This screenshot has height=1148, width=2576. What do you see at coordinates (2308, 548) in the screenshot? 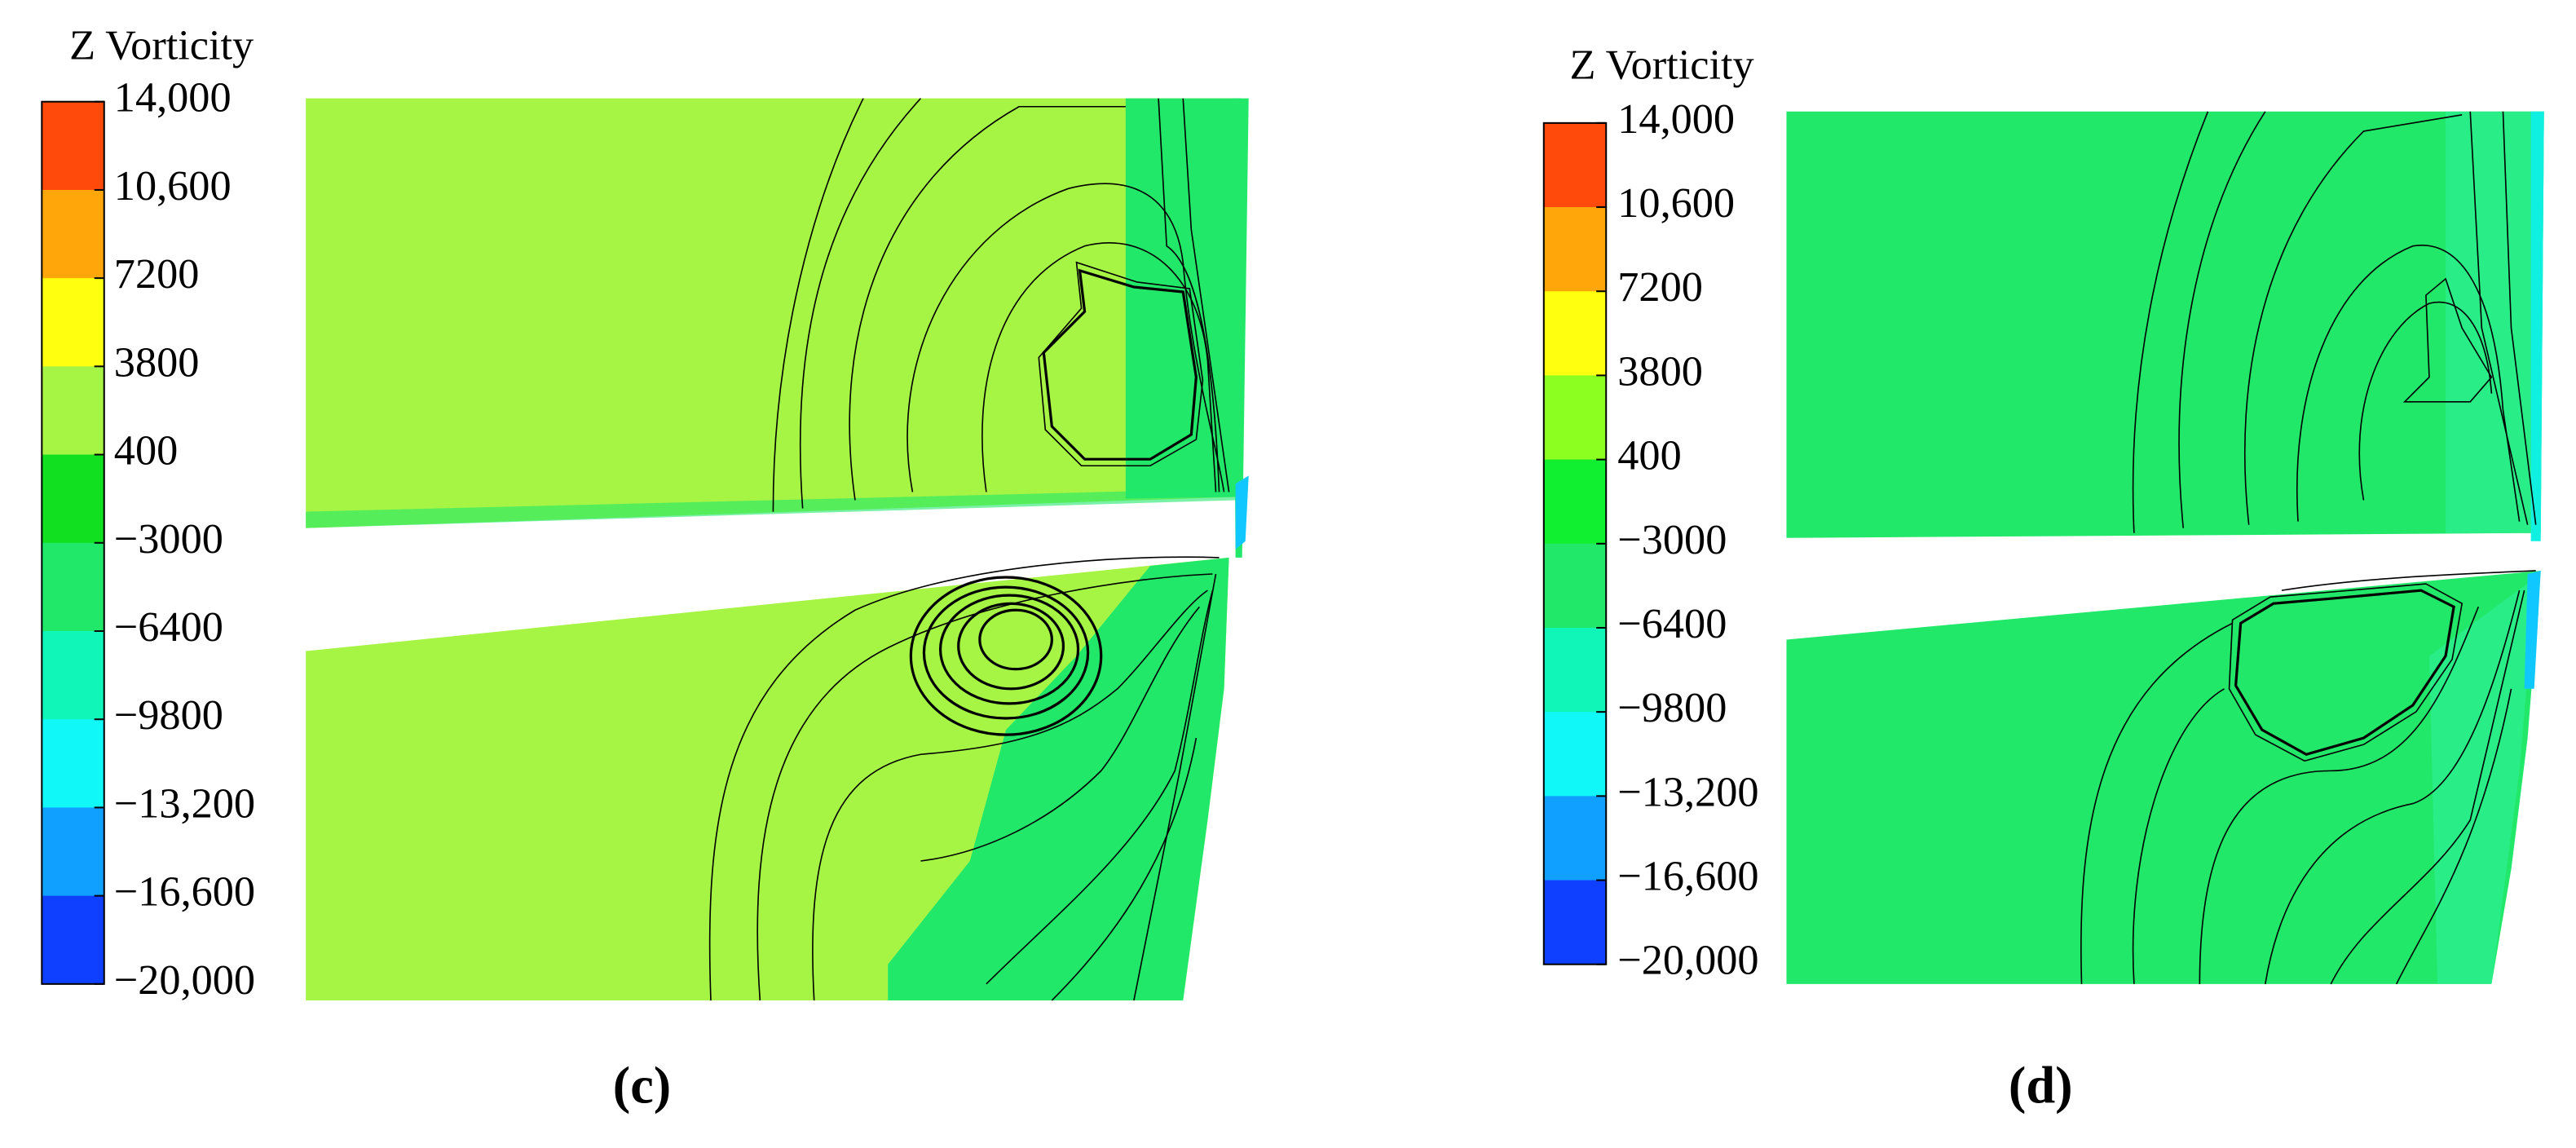
I see `streamlines-d` at bounding box center [2308, 548].